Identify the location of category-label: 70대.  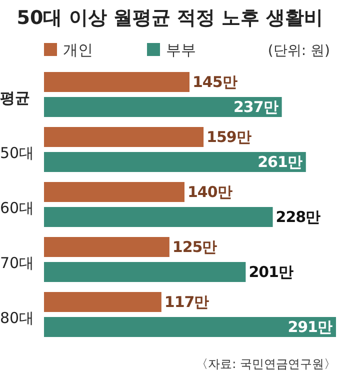
(17, 263).